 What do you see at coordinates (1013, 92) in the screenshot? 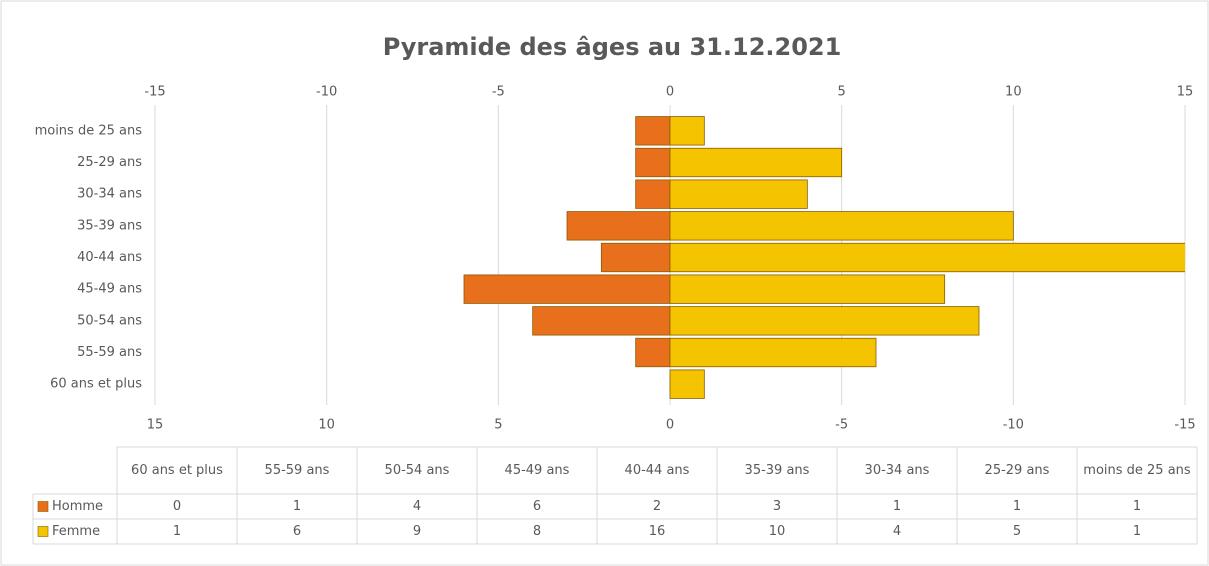
I see `x-tick-label: 10` at bounding box center [1013, 92].